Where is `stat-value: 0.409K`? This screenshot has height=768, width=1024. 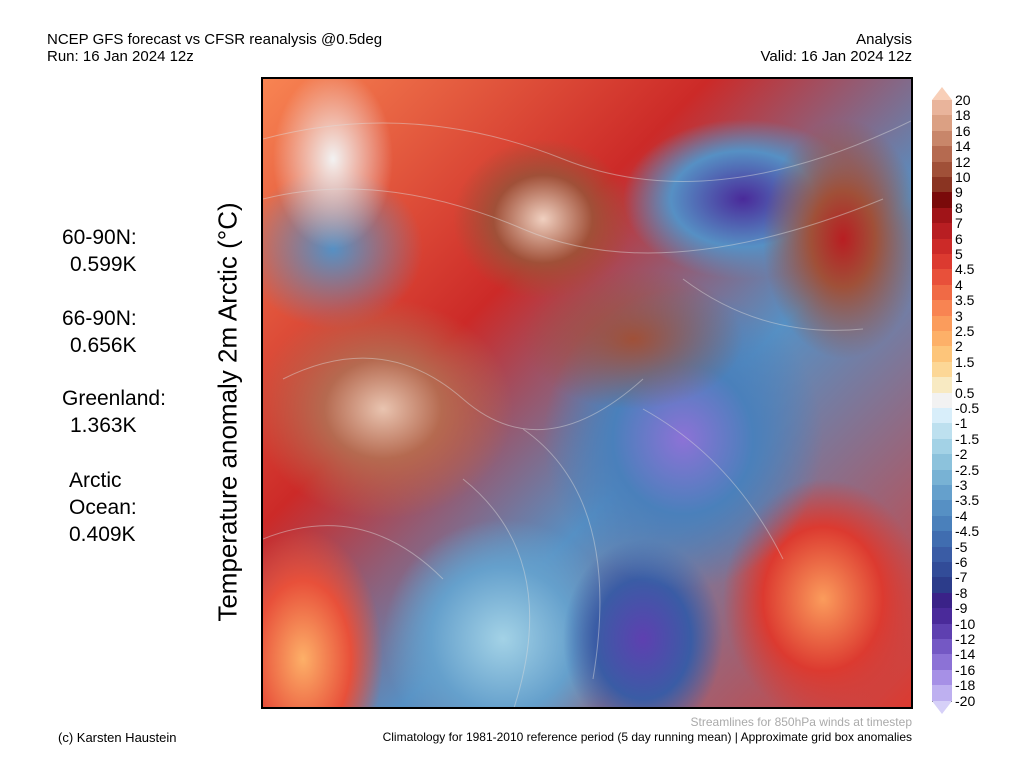 stat-value: 0.409K is located at coordinates (102, 534).